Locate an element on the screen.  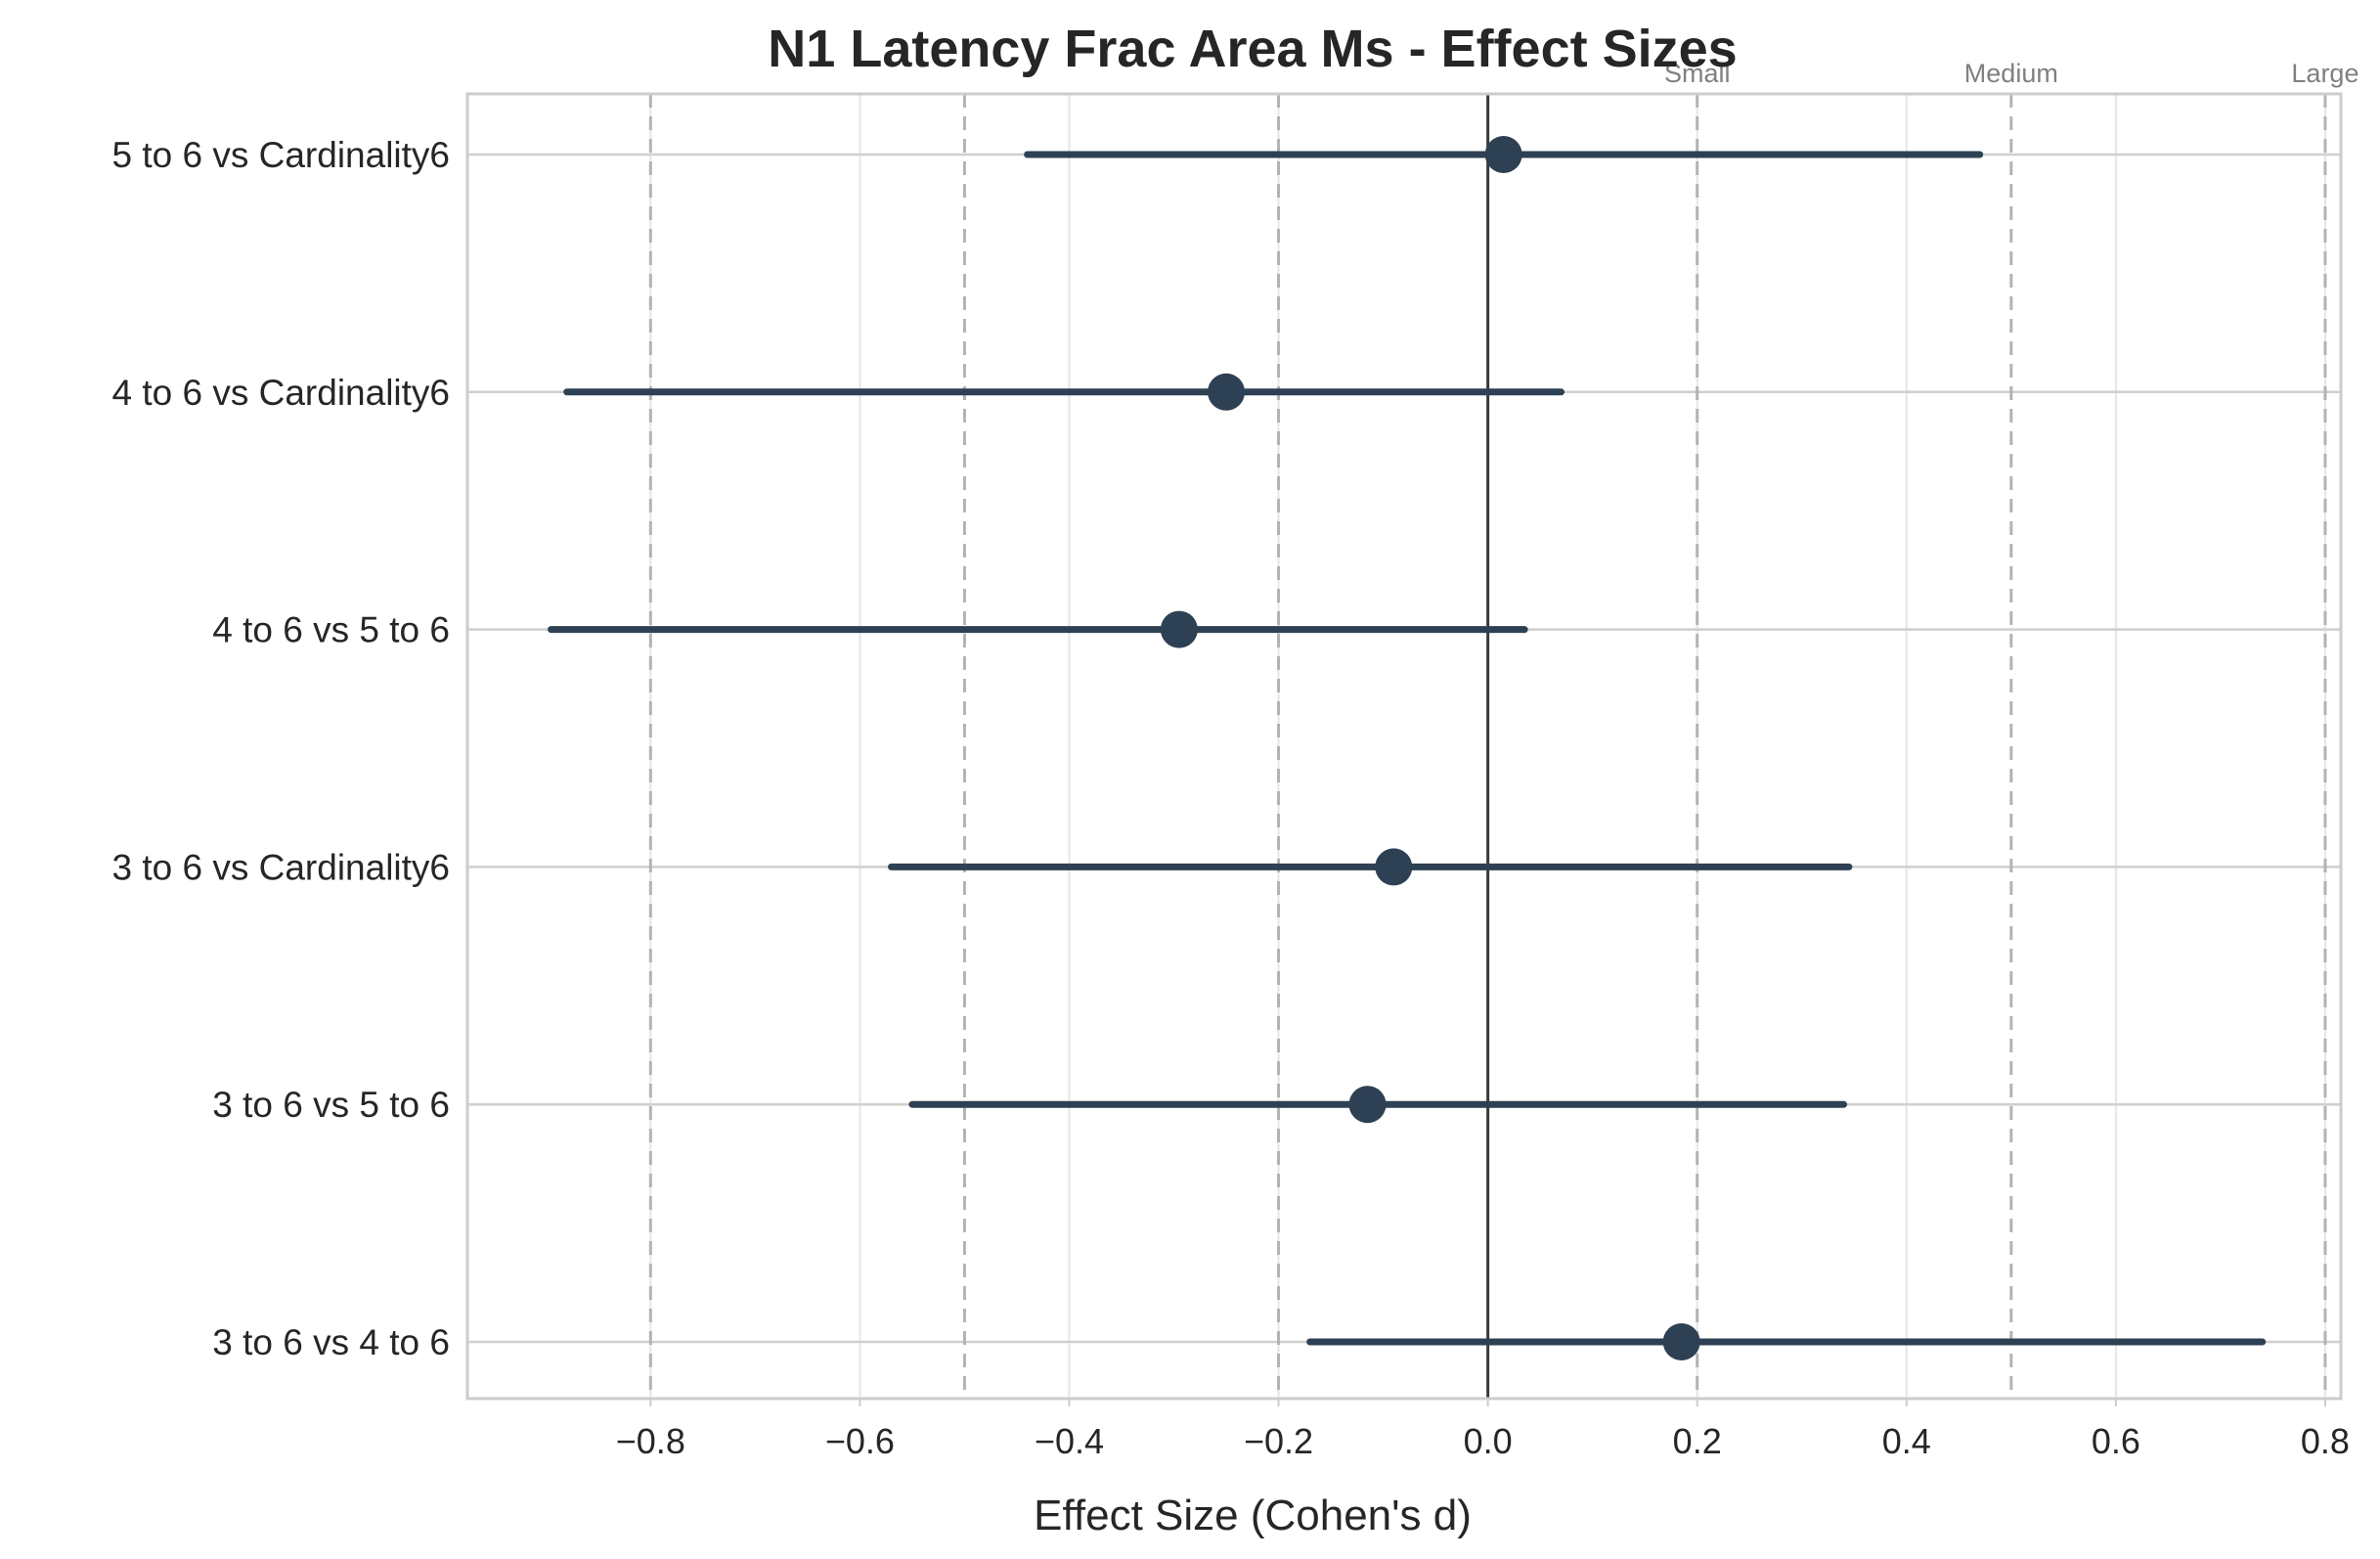
x-tick-label-2: −0.4 is located at coordinates (1069, 1441).